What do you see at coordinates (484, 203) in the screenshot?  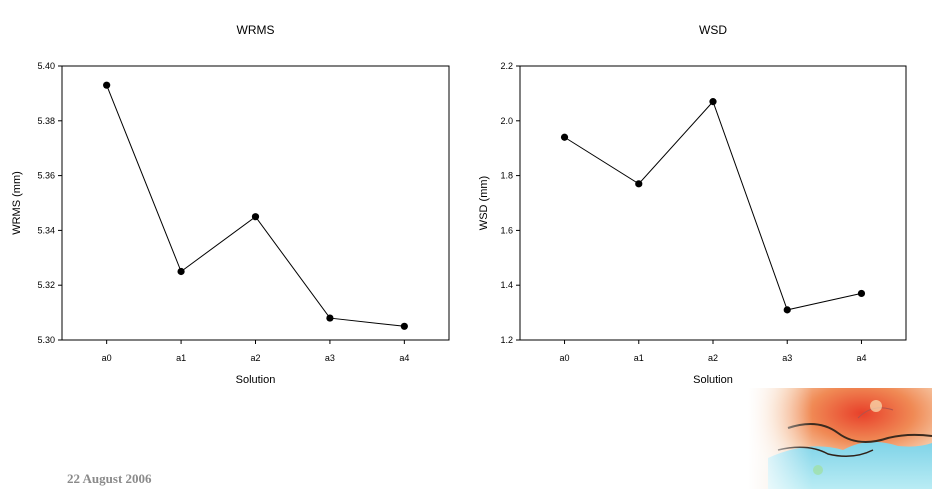 I see `y-axis-label: WSD (mm)` at bounding box center [484, 203].